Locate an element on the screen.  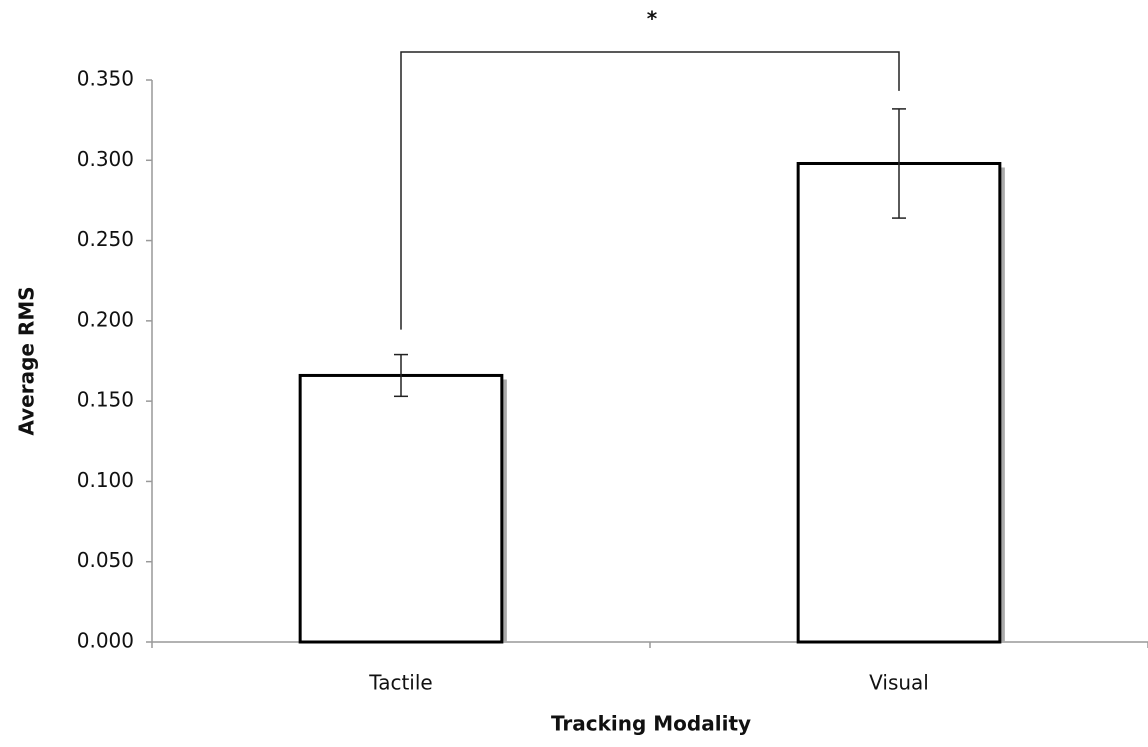
x-tick-label: Visual is located at coordinates (899, 683).